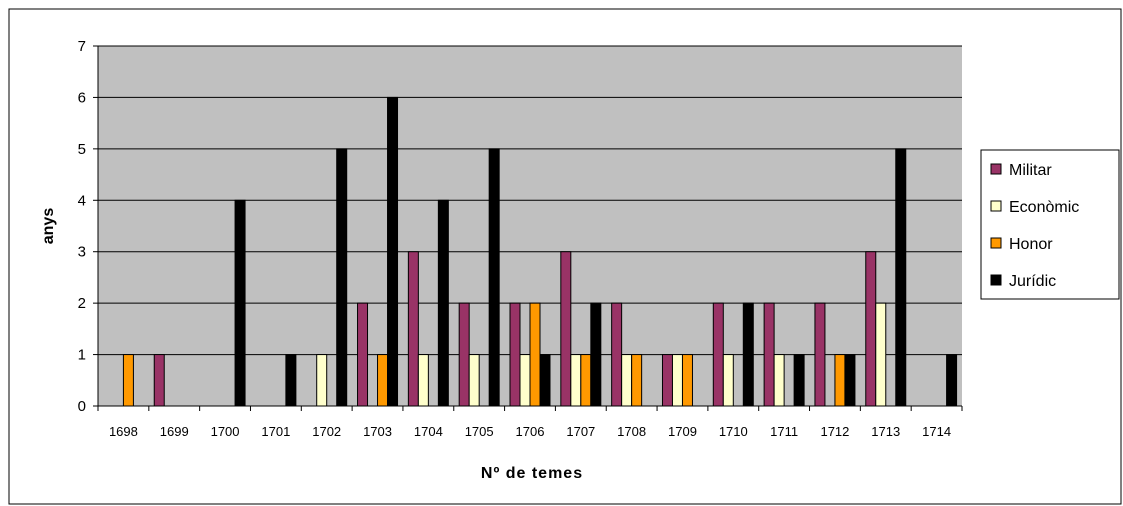  I want to click on x-tick-label: 1703, so click(377, 431).